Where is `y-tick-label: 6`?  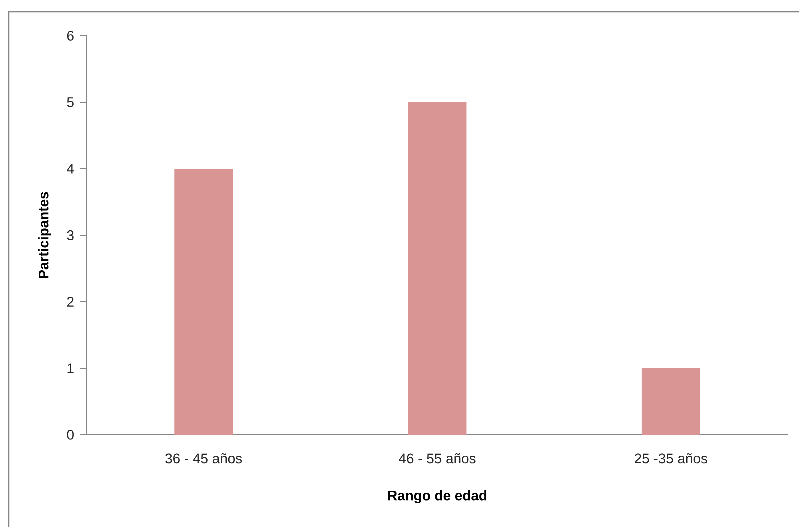 y-tick-label: 6 is located at coordinates (70, 36).